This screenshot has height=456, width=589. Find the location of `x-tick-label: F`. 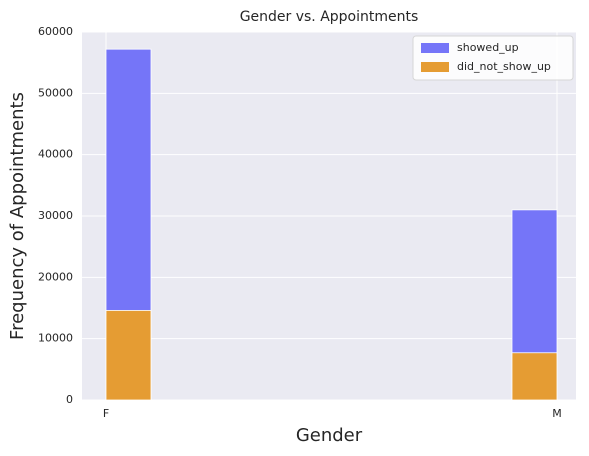

x-tick-label: F is located at coordinates (106, 413).